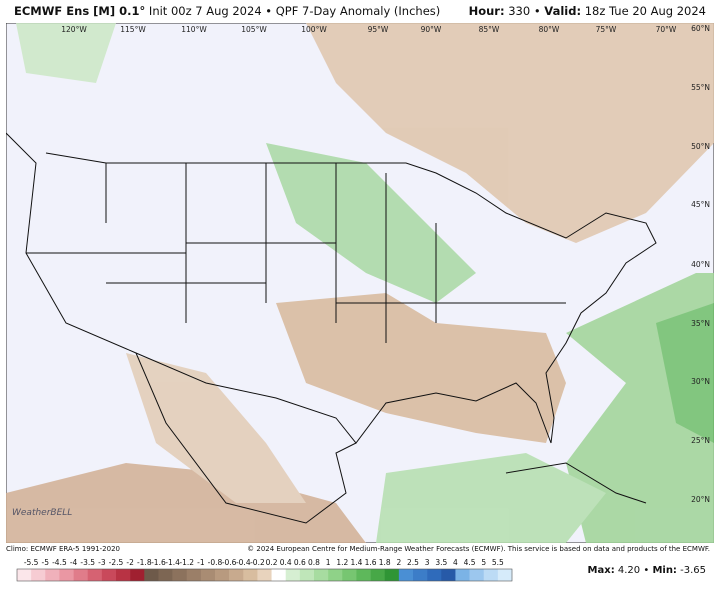 The image size is (720, 591). What do you see at coordinates (229, 562) in the screenshot?
I see `colorbar-label: -0.6` at bounding box center [229, 562].